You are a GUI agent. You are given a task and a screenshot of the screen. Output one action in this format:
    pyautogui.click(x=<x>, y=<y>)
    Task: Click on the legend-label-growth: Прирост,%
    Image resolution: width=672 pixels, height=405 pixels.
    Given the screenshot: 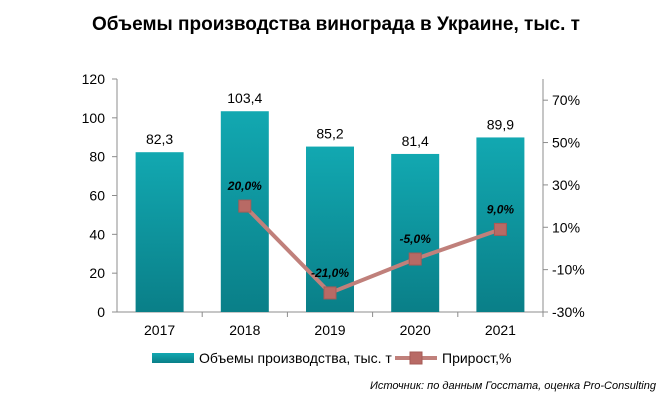 What is the action you would take?
    pyautogui.click(x=476, y=358)
    